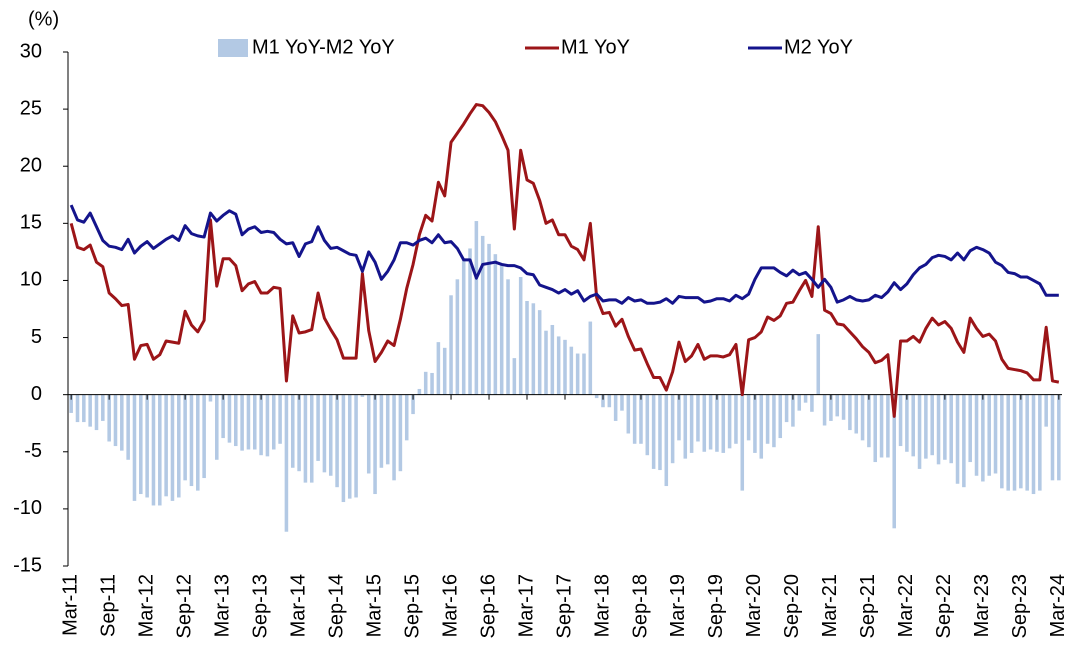  I want to click on x-tick-label: Mar-13, so click(222, 605).